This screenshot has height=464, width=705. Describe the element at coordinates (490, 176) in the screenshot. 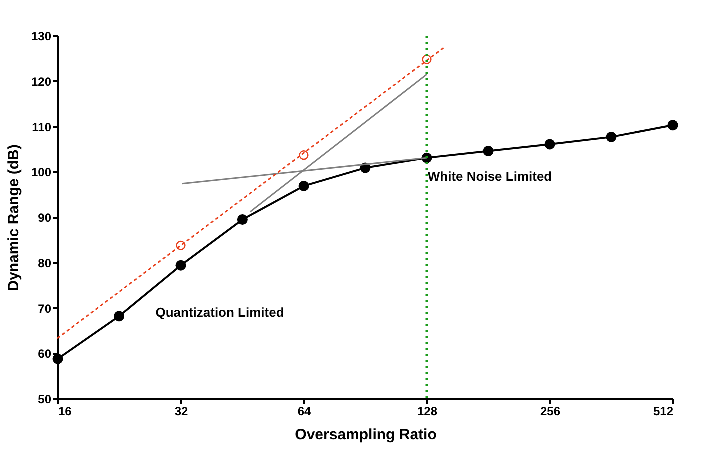

I see `annotation: White Noise Limited` at that location.